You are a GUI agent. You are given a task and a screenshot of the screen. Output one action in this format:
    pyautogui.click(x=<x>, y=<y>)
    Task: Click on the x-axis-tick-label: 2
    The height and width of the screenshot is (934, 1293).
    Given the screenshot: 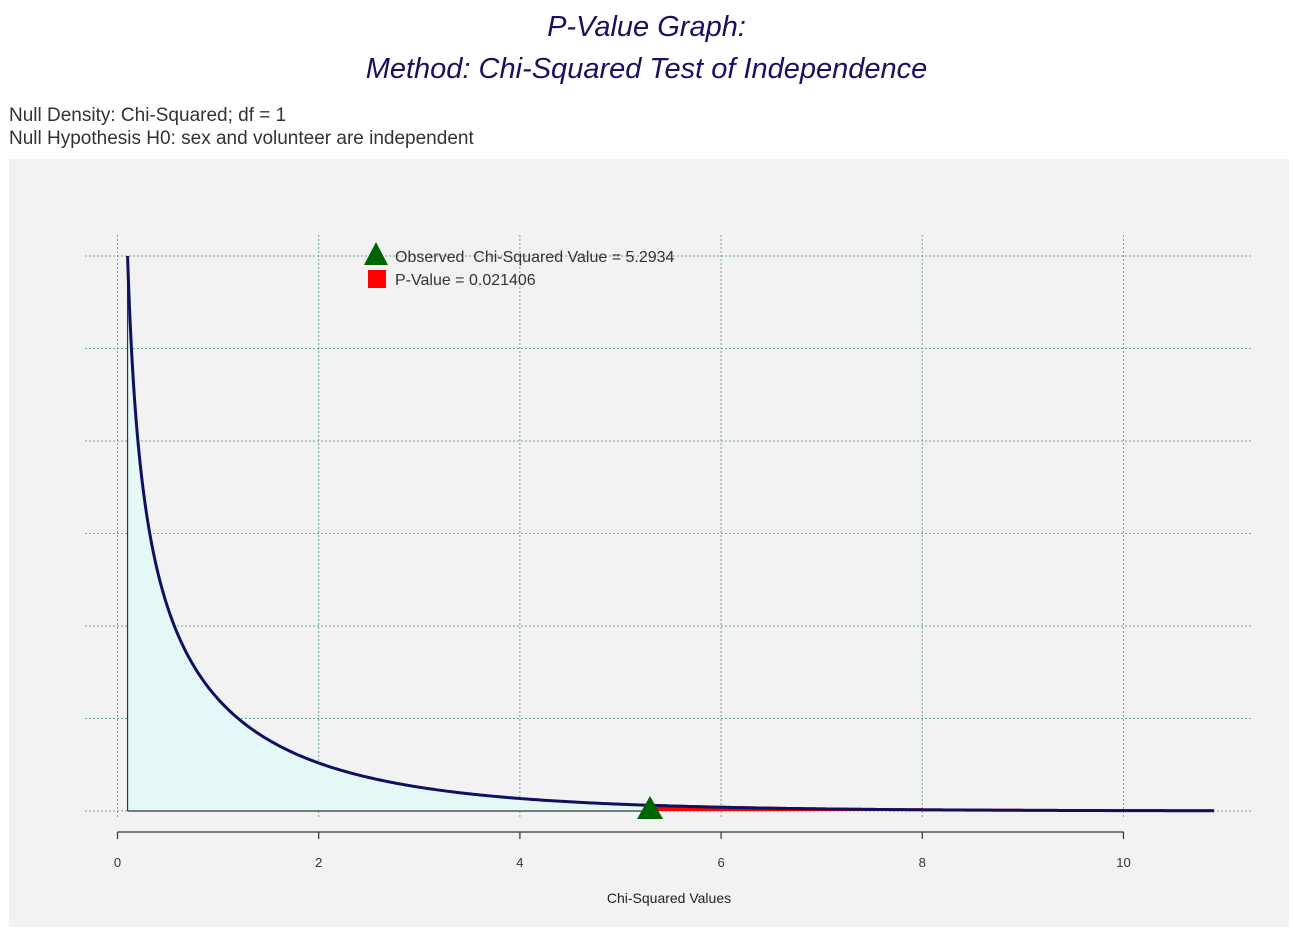 What is the action you would take?
    pyautogui.click(x=318, y=862)
    